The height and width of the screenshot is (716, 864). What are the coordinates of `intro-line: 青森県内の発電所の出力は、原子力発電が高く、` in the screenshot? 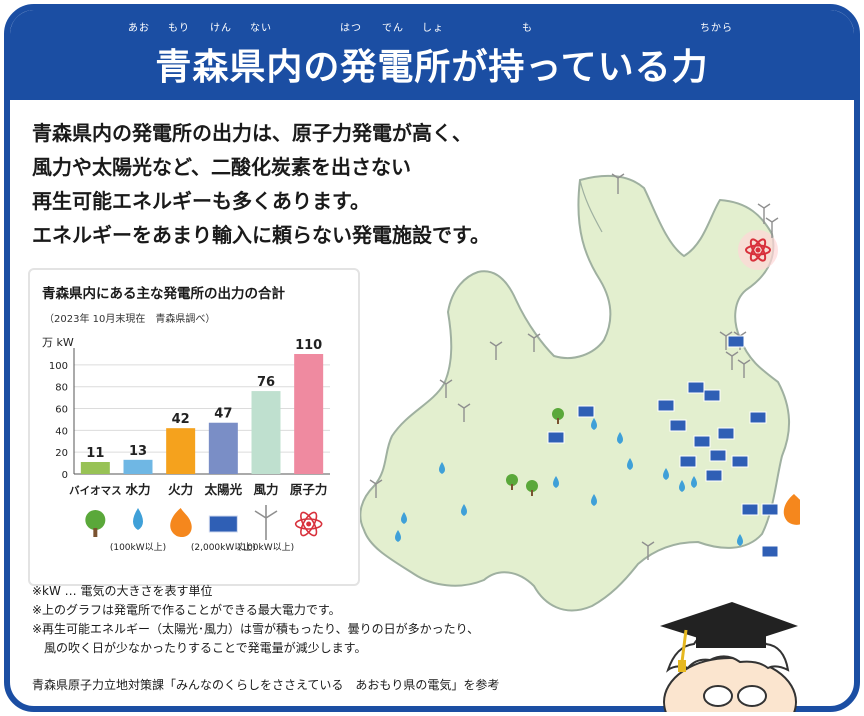 It's located at (252, 133).